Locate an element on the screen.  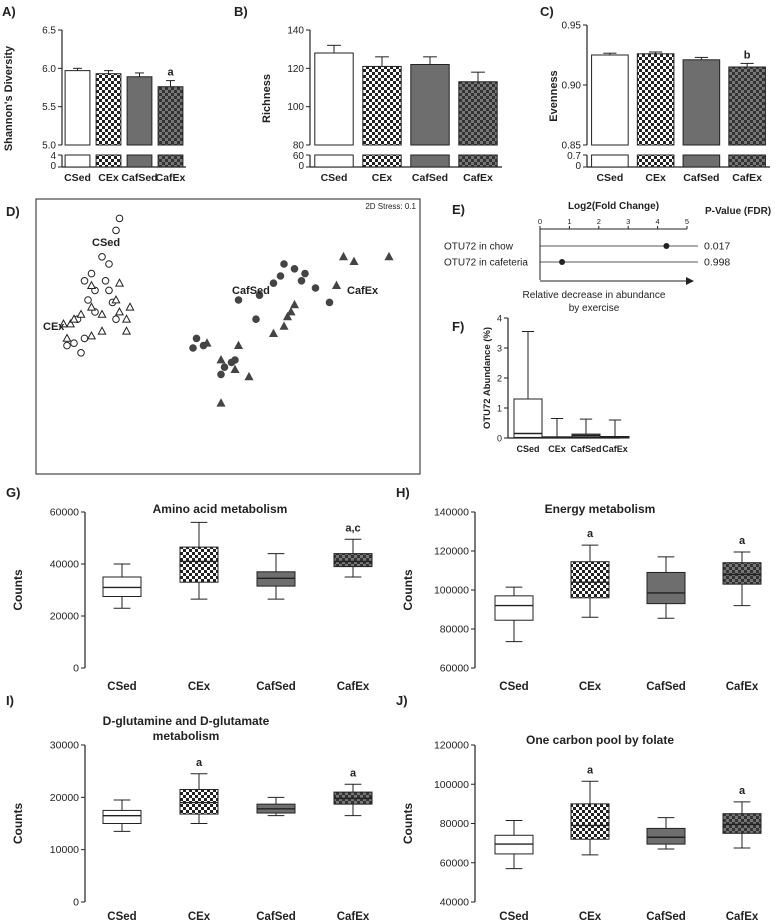
chart-title-line-1: D-glutamine and D-glutamate is located at coordinates (186, 721).